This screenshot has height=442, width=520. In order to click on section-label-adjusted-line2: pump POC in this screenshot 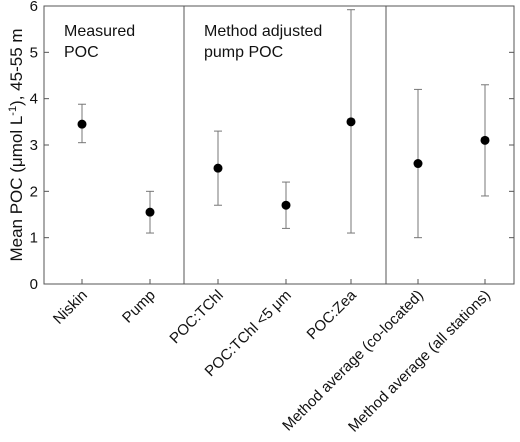, I will do `click(243, 52)`.